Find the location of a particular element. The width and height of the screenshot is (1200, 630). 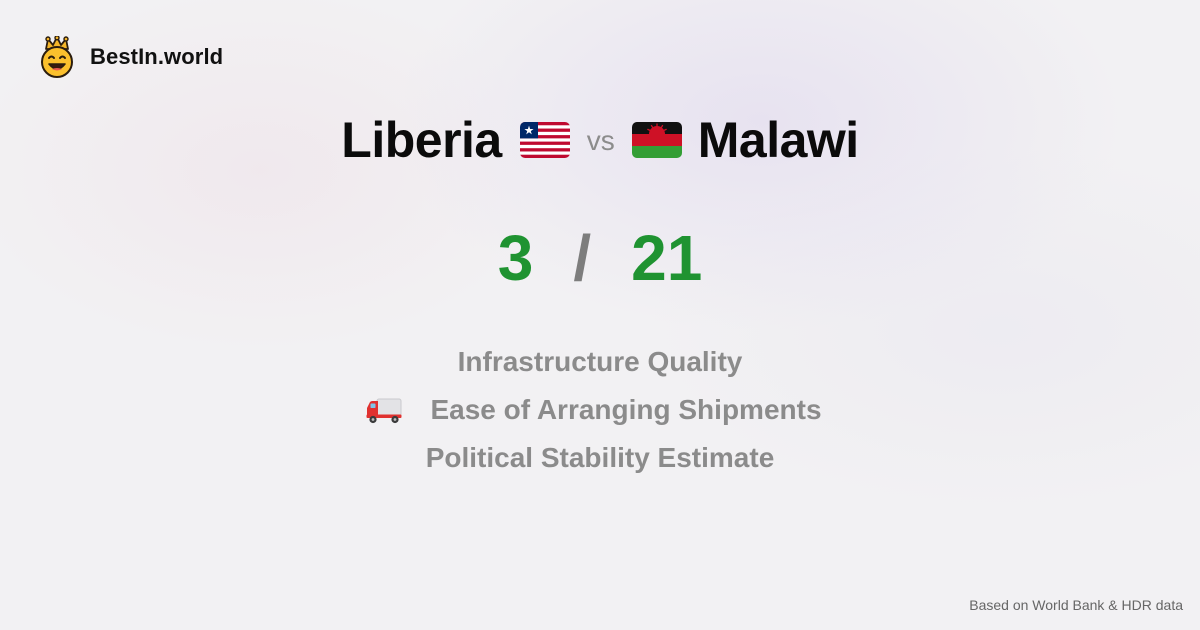

score-display: 3 / 21 is located at coordinates (600, 258).